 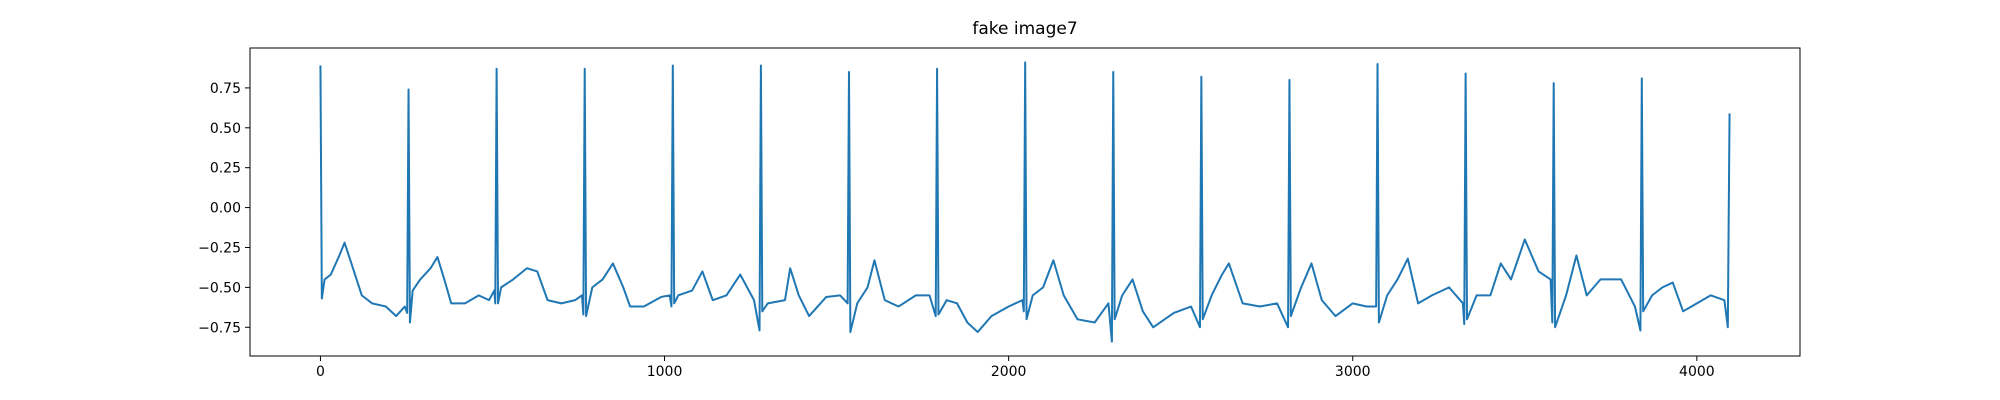 What do you see at coordinates (320, 372) in the screenshot?
I see `x-tick-label: 0` at bounding box center [320, 372].